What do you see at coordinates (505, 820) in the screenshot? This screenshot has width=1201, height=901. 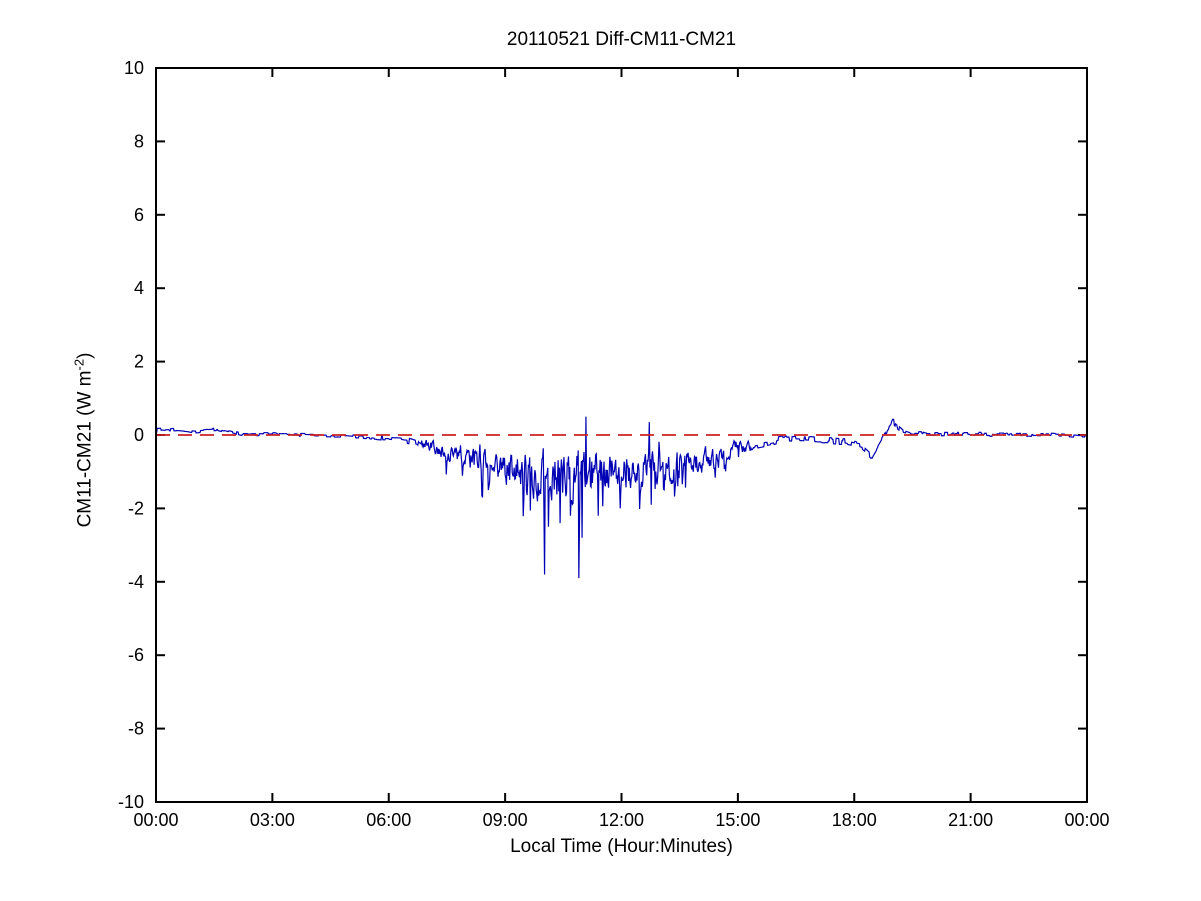 I see `x-tick-label: 09:00` at bounding box center [505, 820].